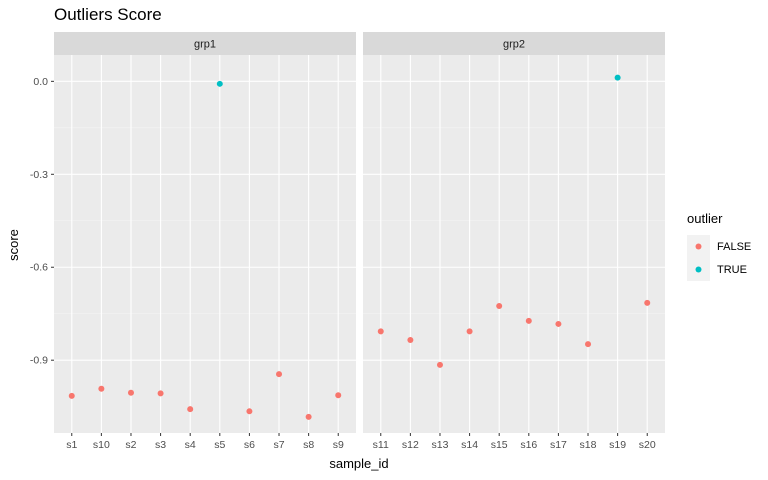 The image size is (768, 480). Describe the element at coordinates (279, 374) in the screenshot. I see `data-point-s7` at that location.